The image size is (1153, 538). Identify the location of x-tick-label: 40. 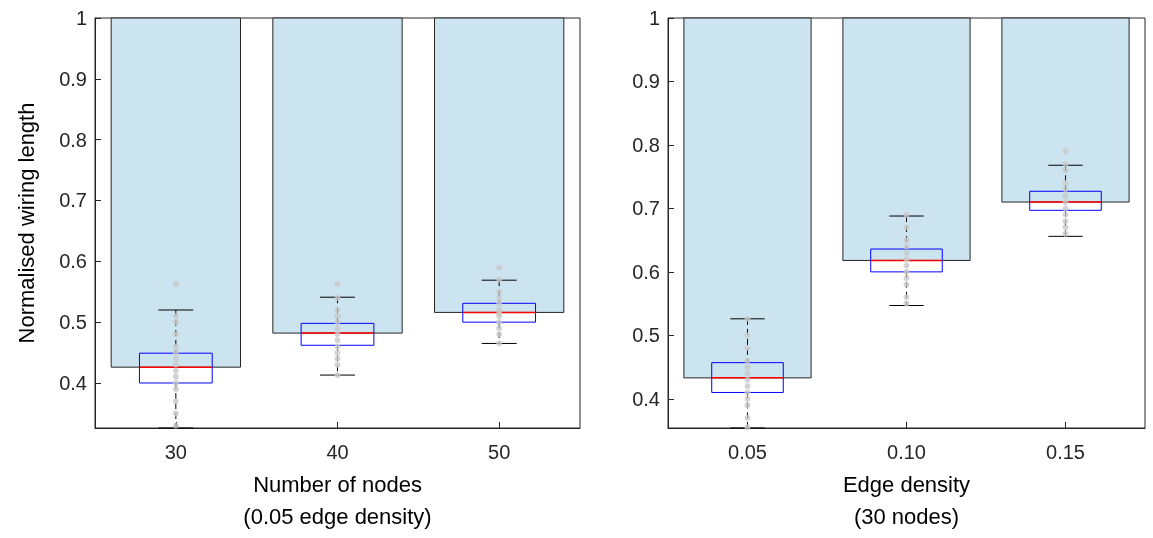
(337, 452).